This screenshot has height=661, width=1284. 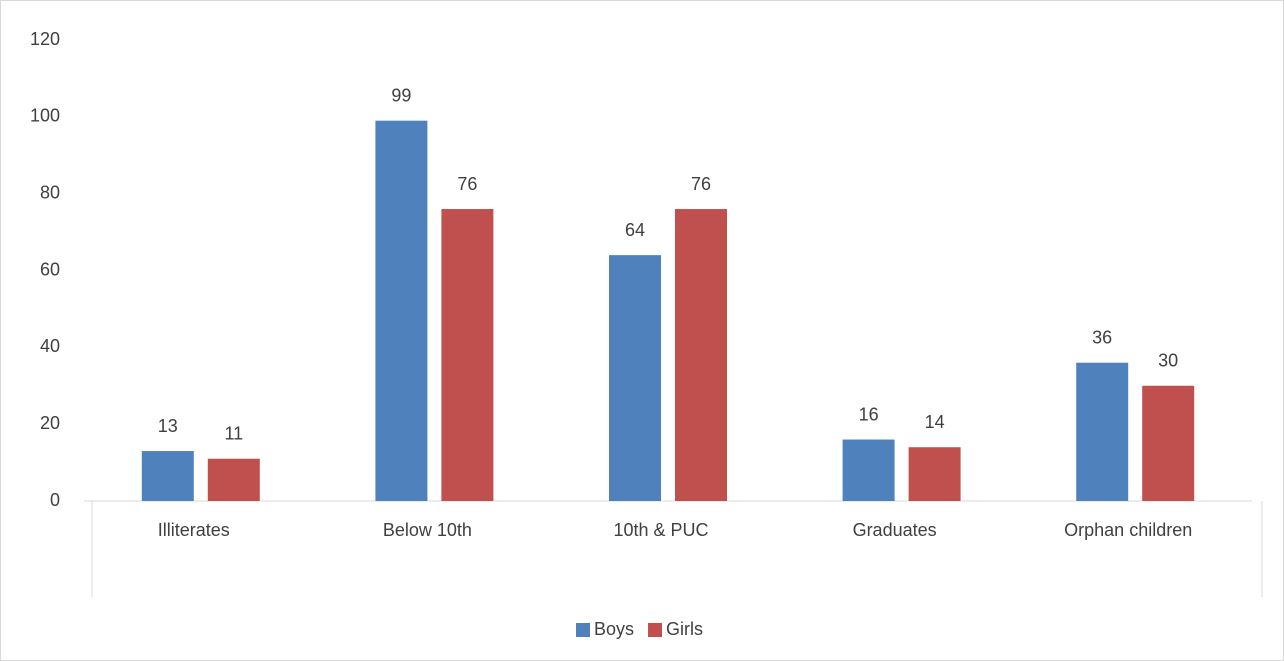 I want to click on y-tick-label: 40, so click(x=50, y=346).